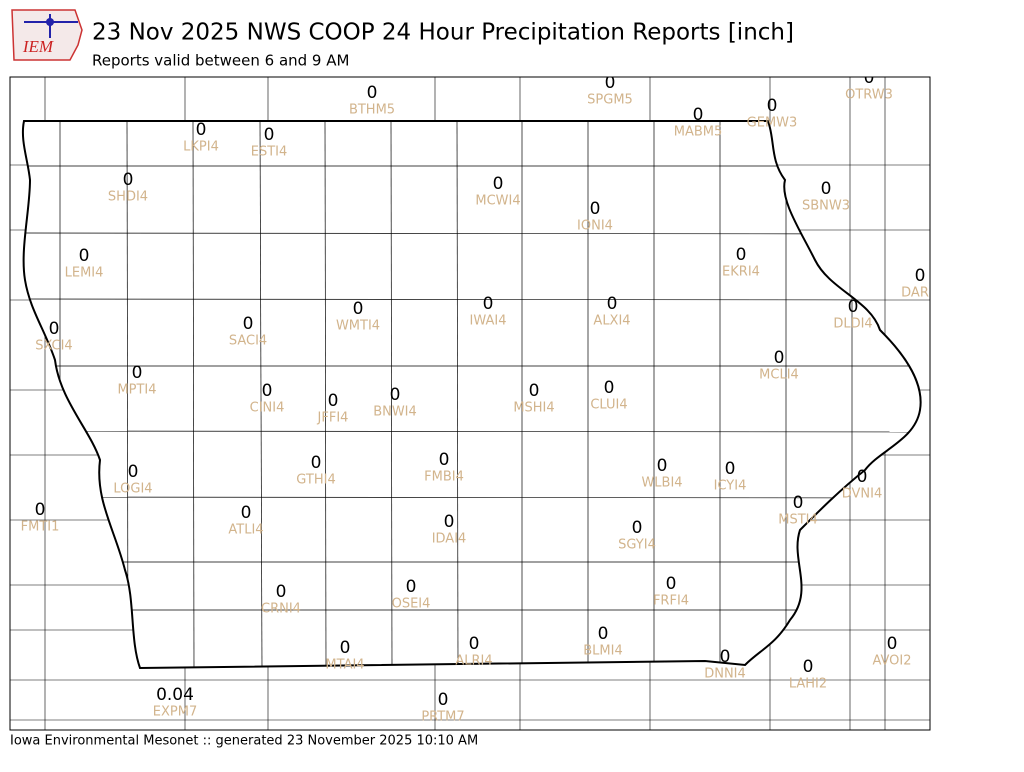 The width and height of the screenshot is (1024, 772). Describe the element at coordinates (869, 95) in the screenshot. I see `station-id: OTRW3` at that location.